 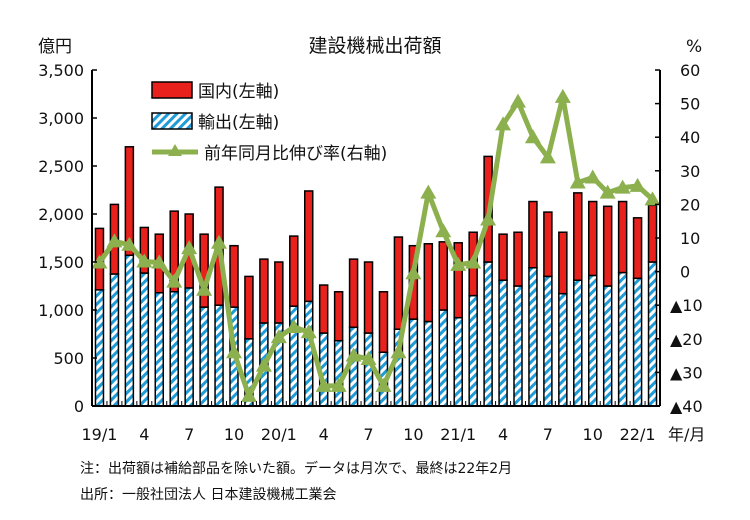 I want to click on left-tick-label: 1,000, so click(x=61, y=310).